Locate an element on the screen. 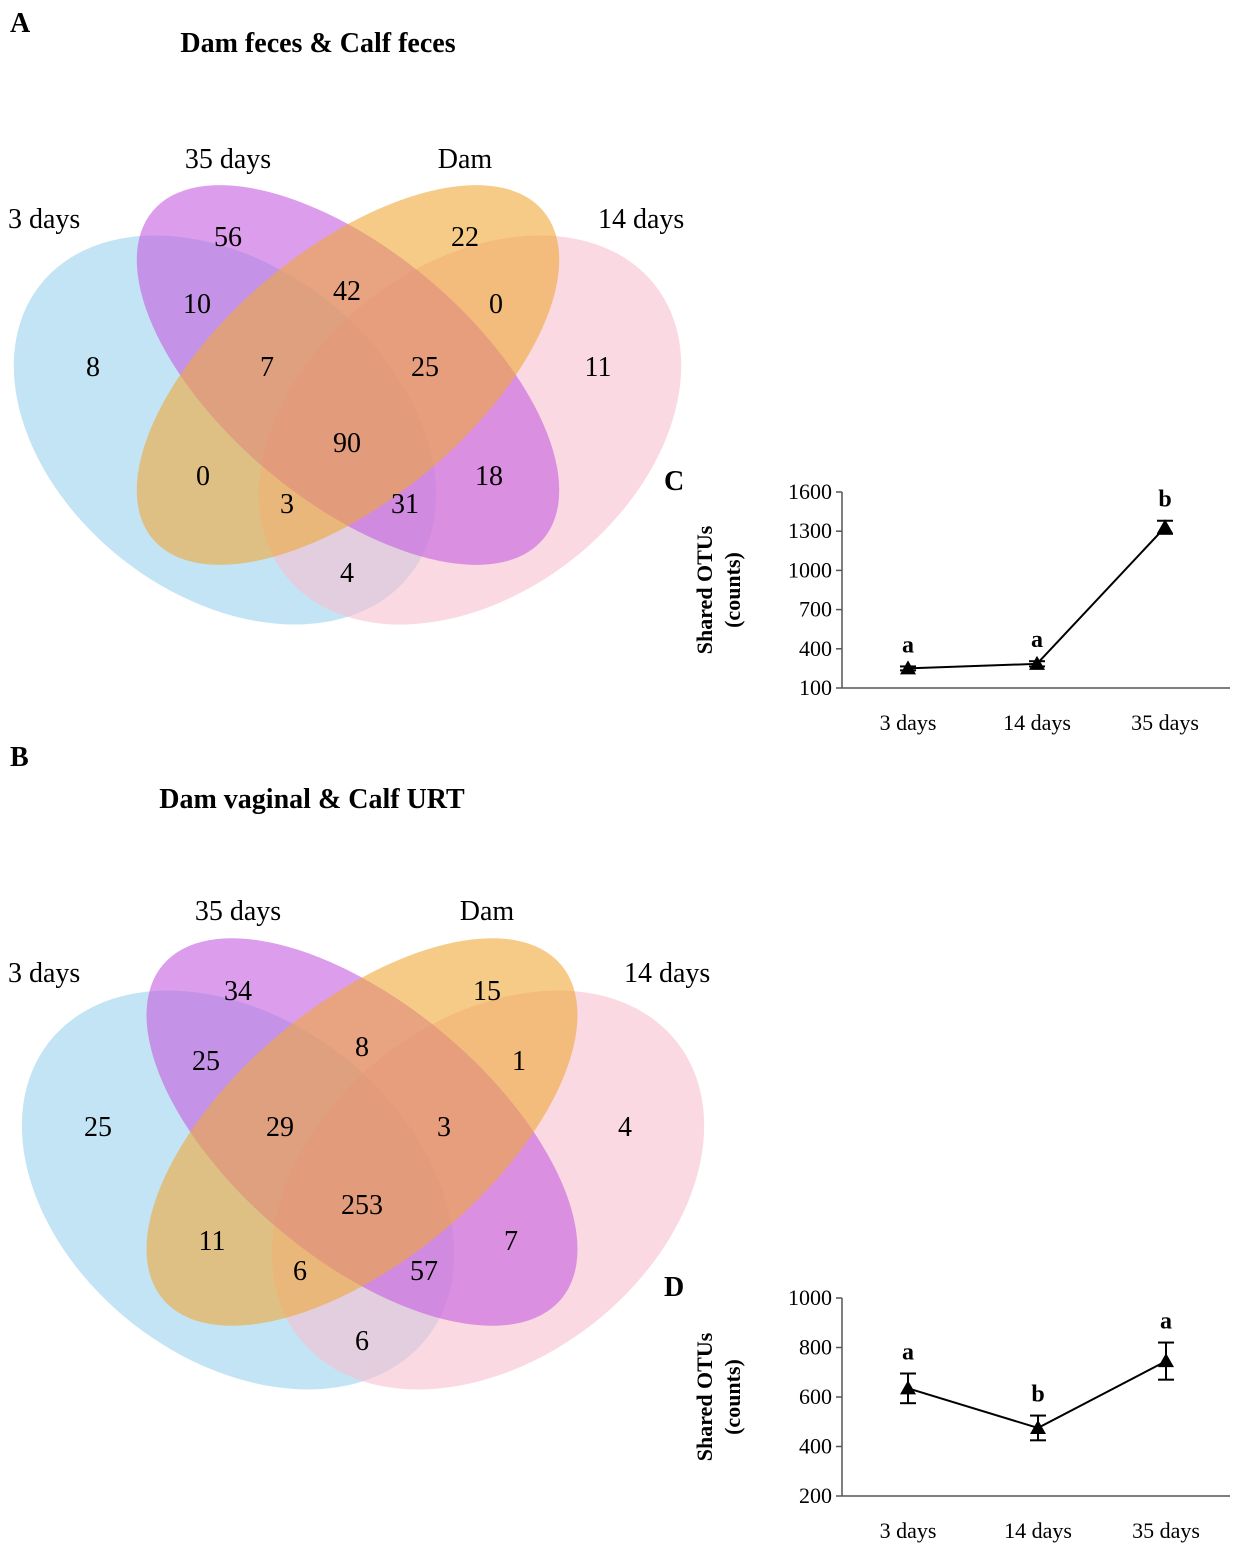 The image size is (1239, 1544). venn-a-count: 56 is located at coordinates (228, 237).